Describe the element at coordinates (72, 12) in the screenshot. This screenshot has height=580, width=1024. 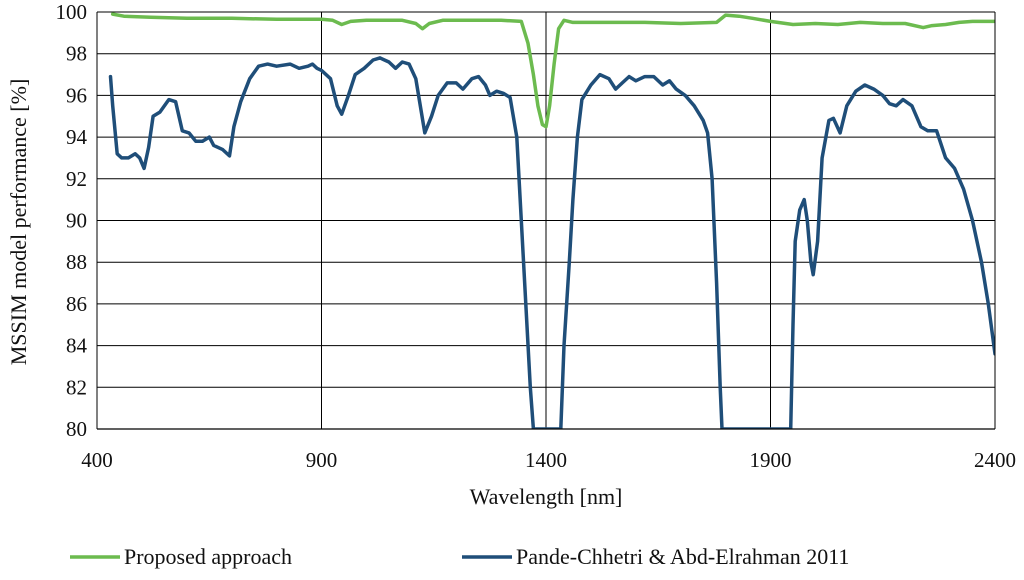
I see `y-tick-label: 100` at that location.